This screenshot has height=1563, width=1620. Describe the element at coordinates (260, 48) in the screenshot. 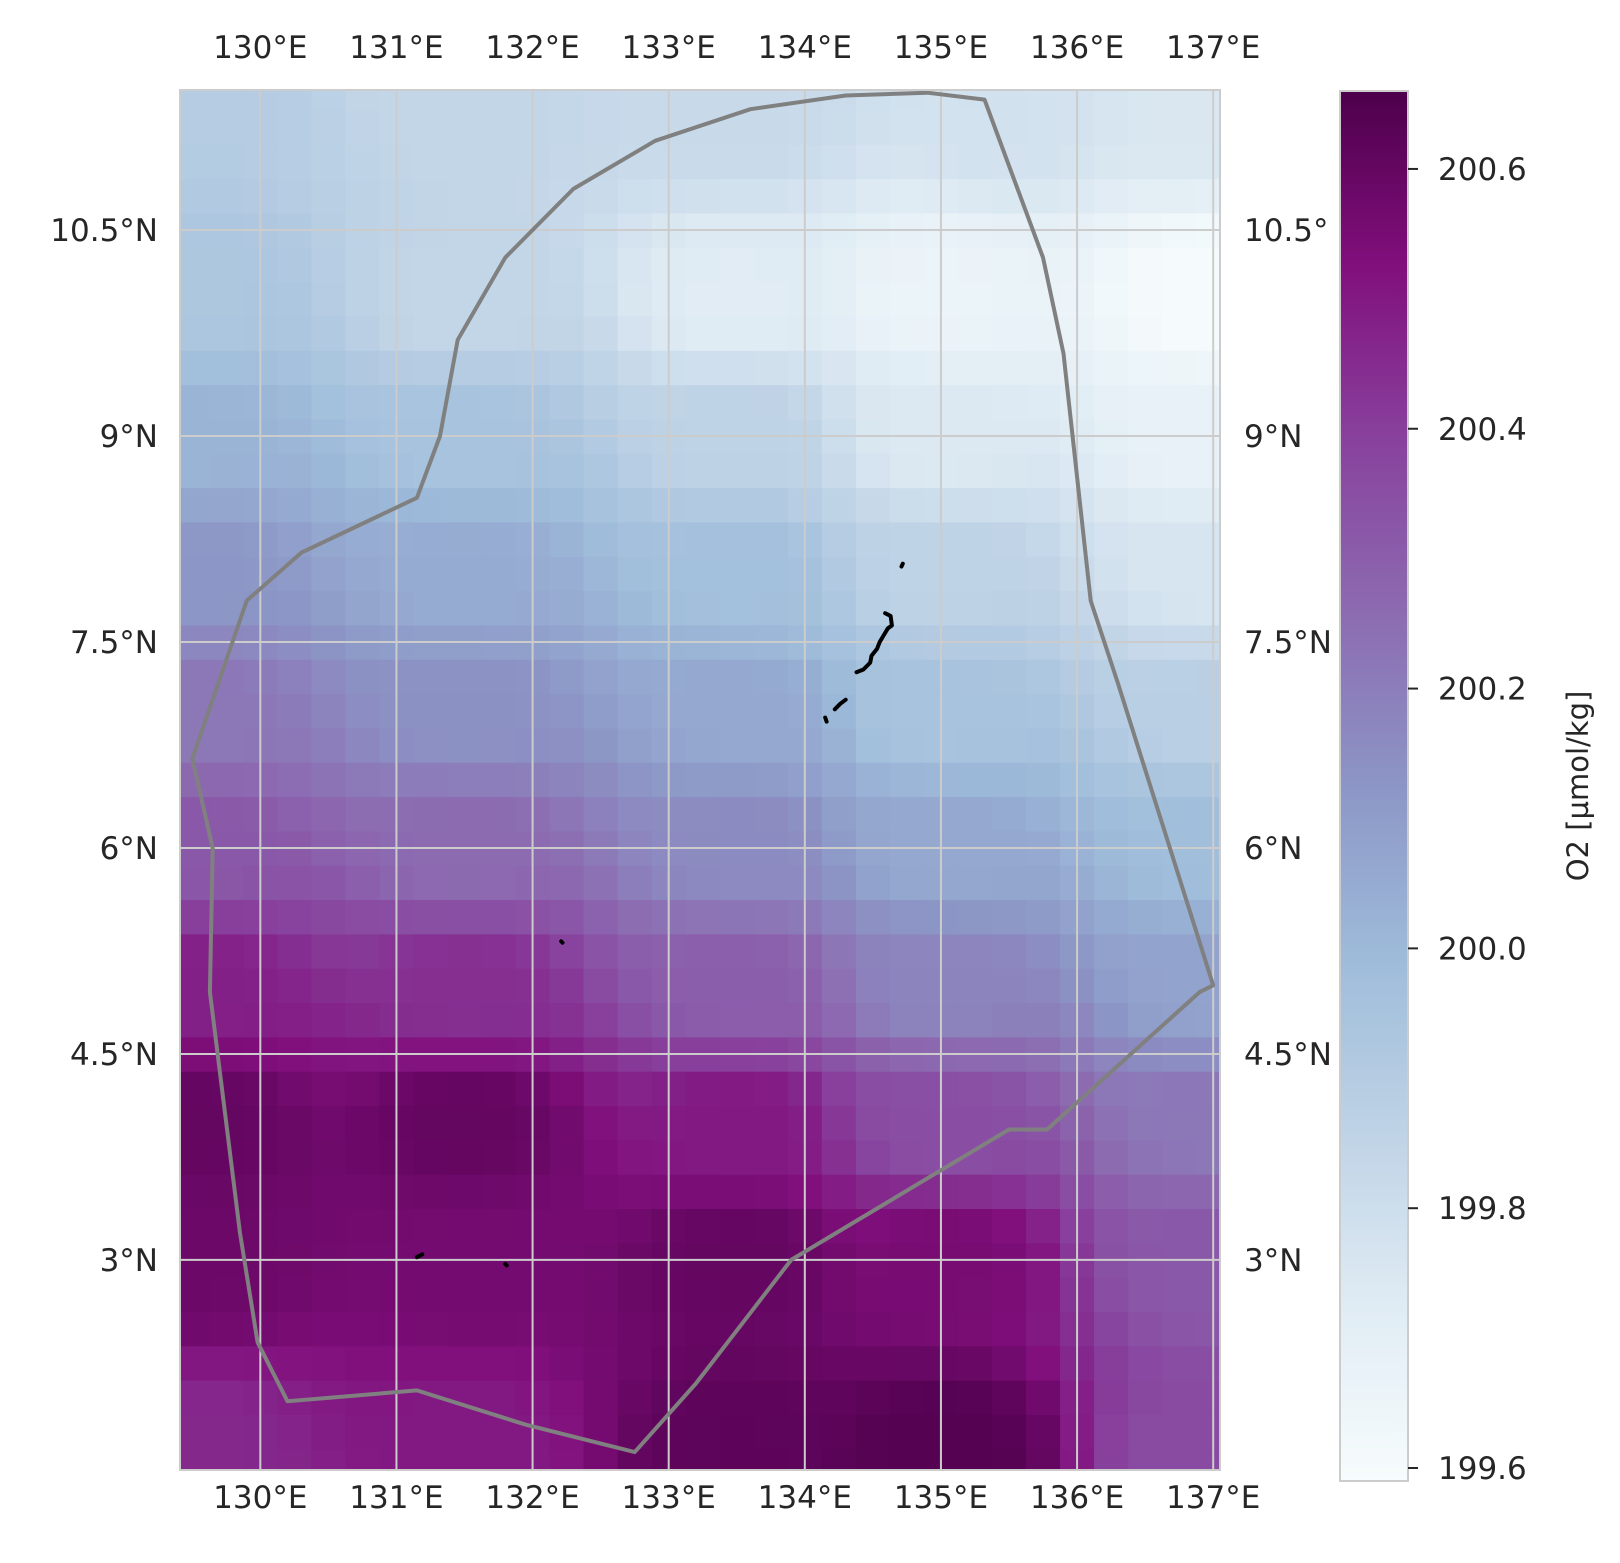

I see `top-lon-tick-label: 130°E` at that location.